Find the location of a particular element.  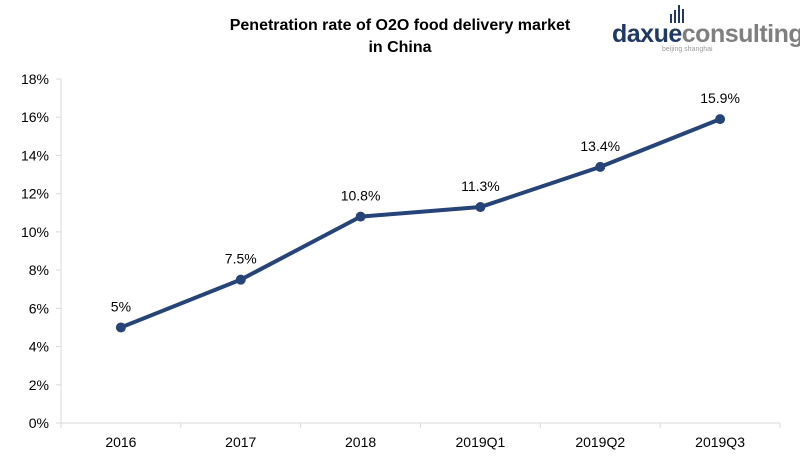

x-tick-label: 2019Q1 is located at coordinates (481, 442).